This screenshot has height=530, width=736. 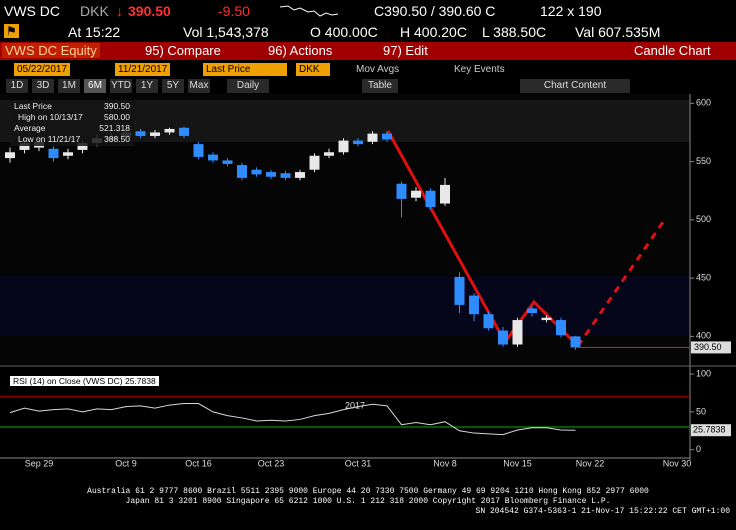 What do you see at coordinates (271, 463) in the screenshot?
I see `x-tick-label: Oct 23` at bounding box center [271, 463].